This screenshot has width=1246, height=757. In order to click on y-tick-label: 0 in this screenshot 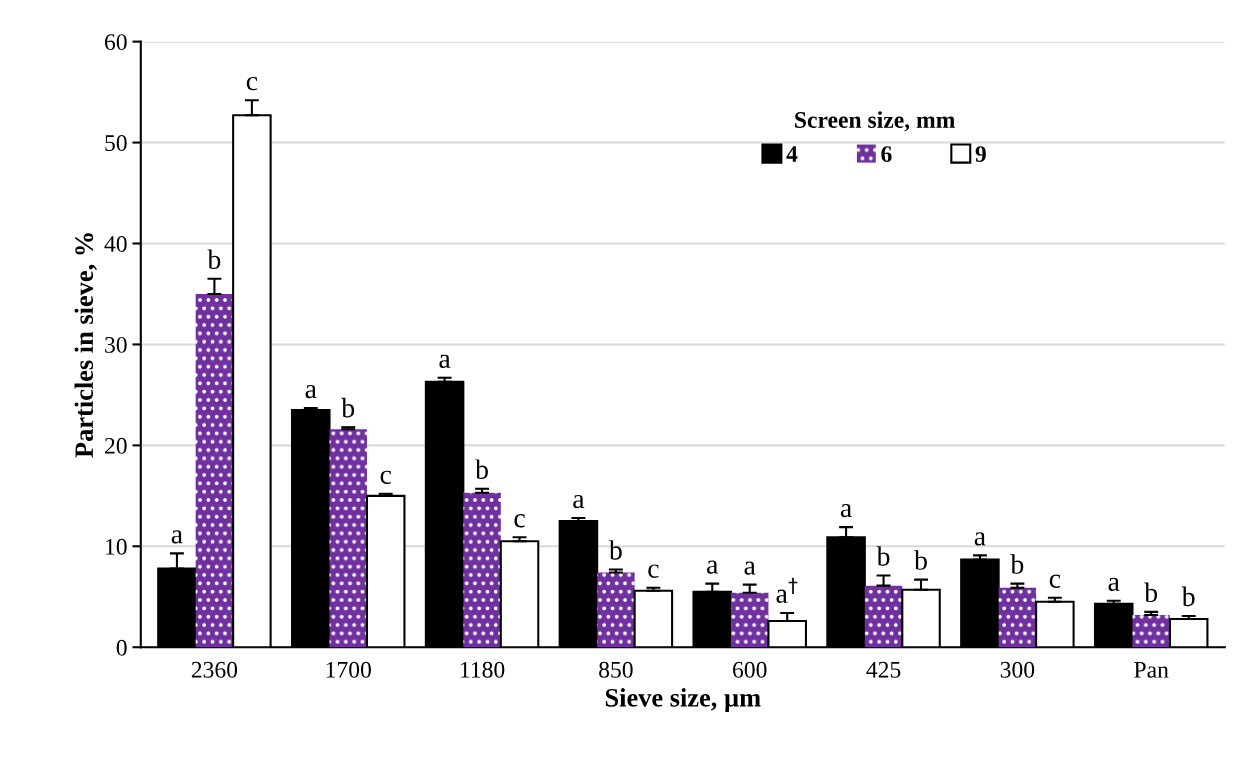, I will do `click(121, 647)`.